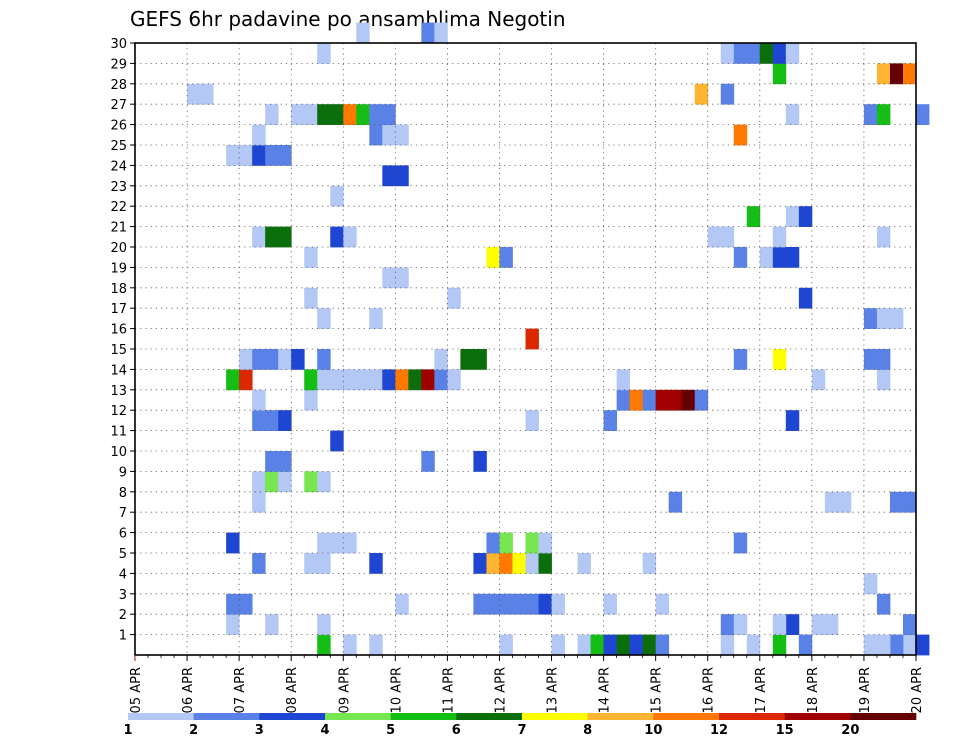 The width and height of the screenshot is (960, 742). What do you see at coordinates (448, 690) in the screenshot?
I see `x-tick-label: 11 APR` at bounding box center [448, 690].